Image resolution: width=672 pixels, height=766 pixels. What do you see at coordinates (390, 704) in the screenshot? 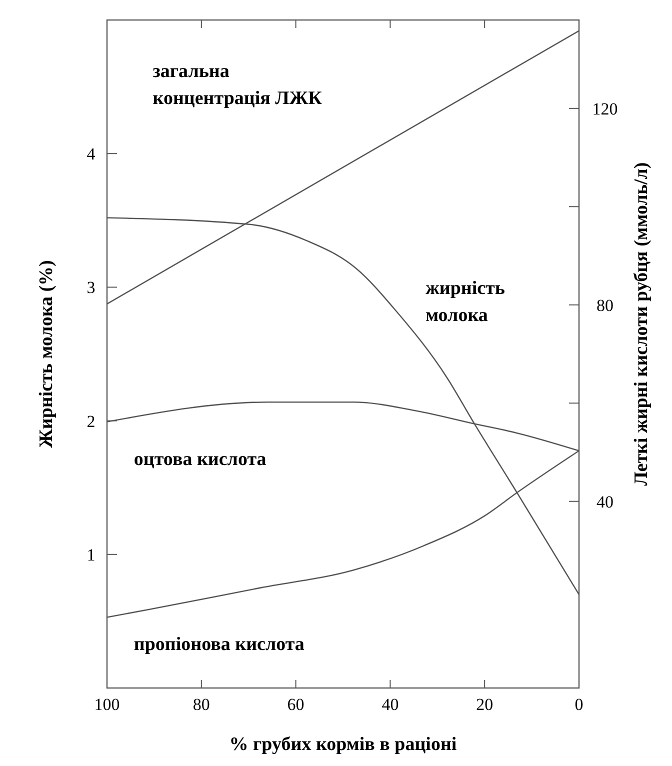
I see `x-tick-label: 40` at bounding box center [390, 704].